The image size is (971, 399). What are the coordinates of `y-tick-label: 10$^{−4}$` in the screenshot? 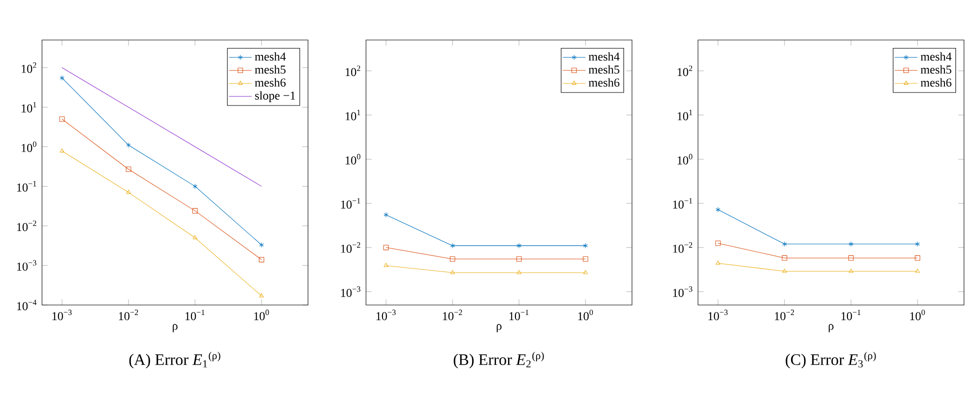 It's located at (27, 305).